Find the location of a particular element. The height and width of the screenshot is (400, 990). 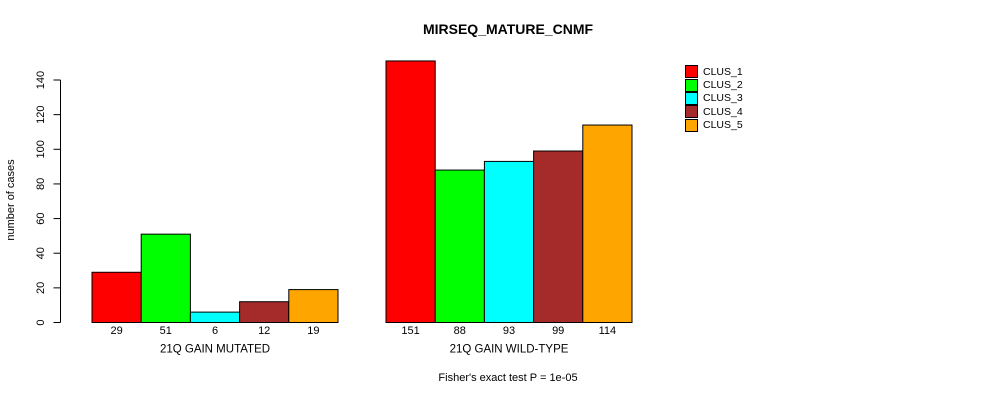

bar-clus_2-group2 is located at coordinates (459, 246).